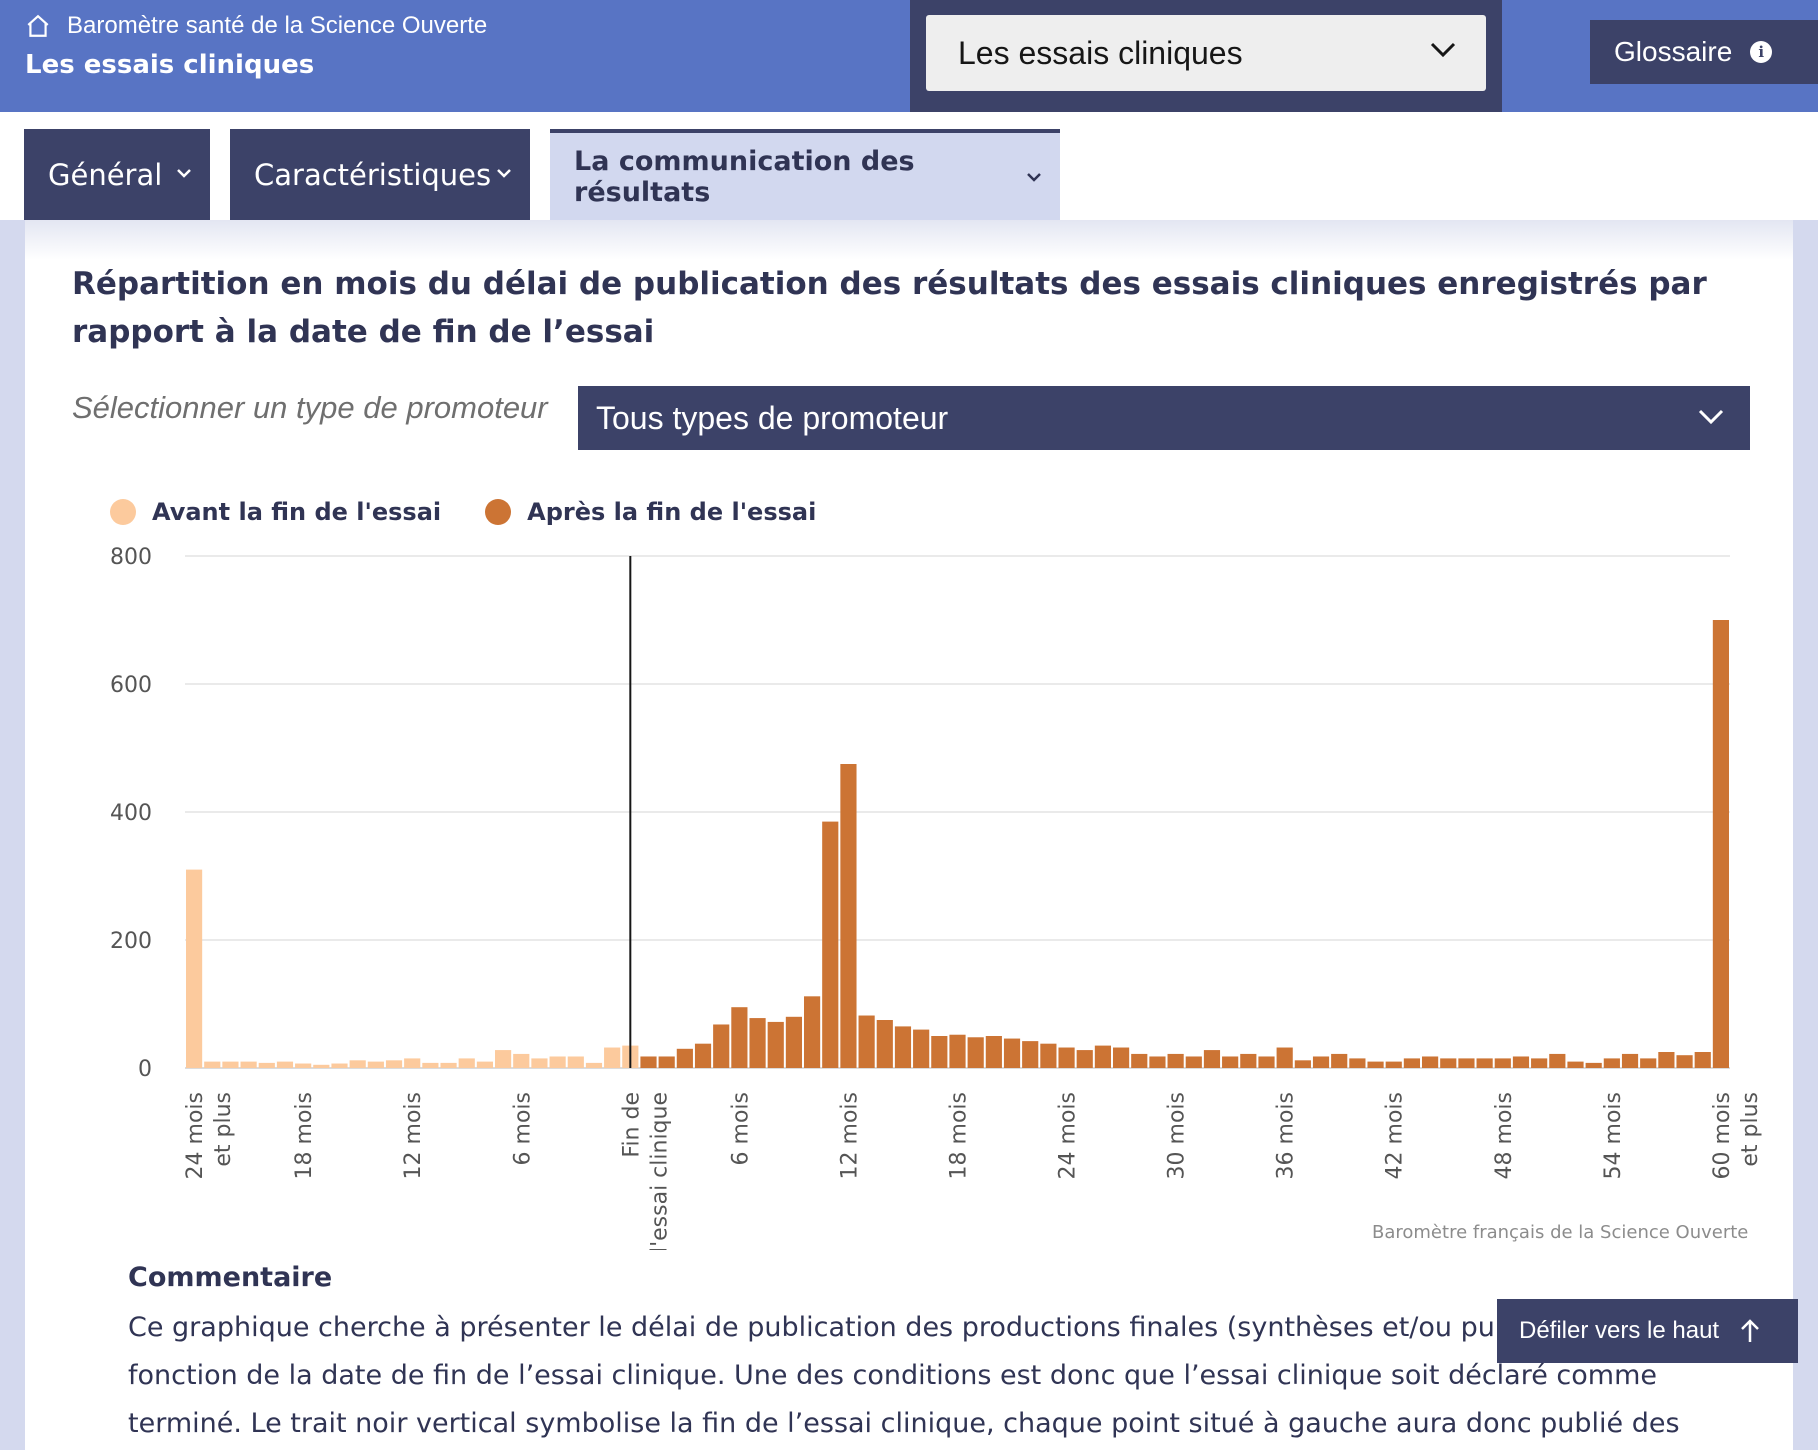 This screenshot has height=1450, width=1818. I want to click on tab-caracteristiques-label: Caractéristiques, so click(373, 174).